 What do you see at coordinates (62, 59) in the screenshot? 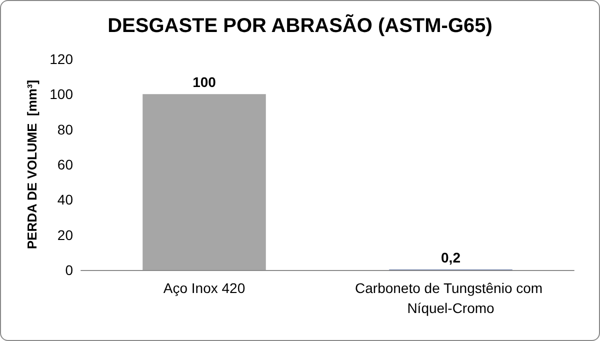
I see `y-tick-label: 120` at bounding box center [62, 59].